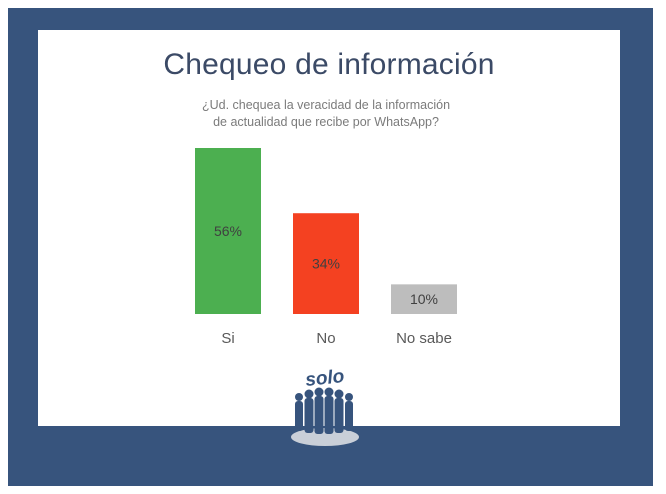 This screenshot has height=494, width=666. I want to click on category-label-2: No sabe, so click(424, 338).